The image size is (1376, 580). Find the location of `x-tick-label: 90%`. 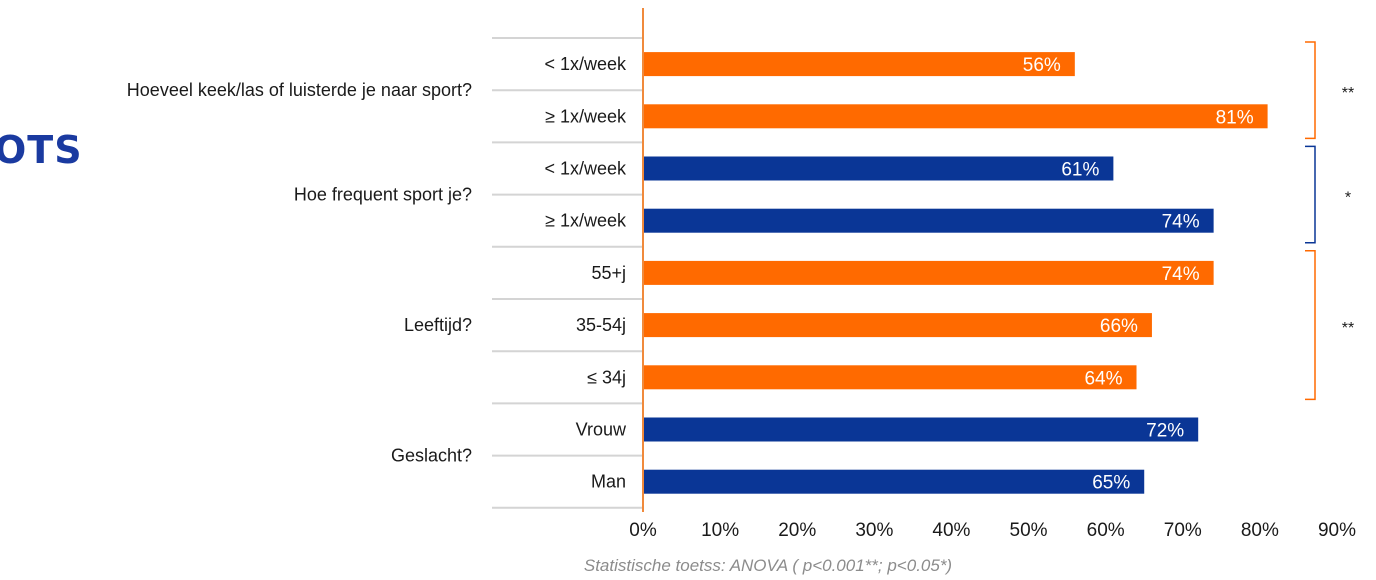

x-tick-label: 90% is located at coordinates (1337, 530).